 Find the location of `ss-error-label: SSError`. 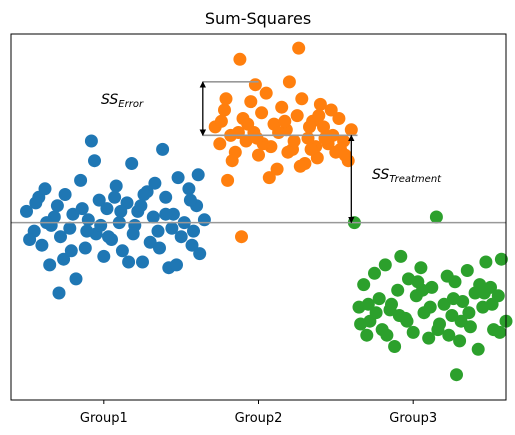

ss-error-label: SSError is located at coordinates (122, 101).